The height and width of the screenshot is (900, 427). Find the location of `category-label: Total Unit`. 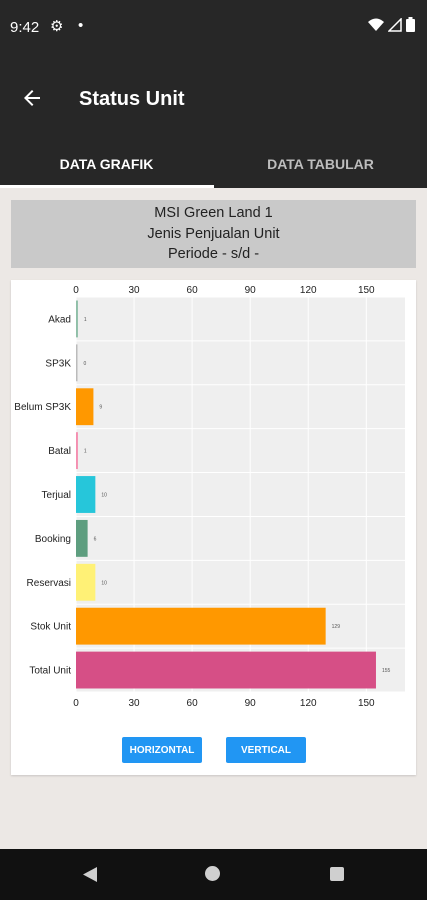

category-label: Total Unit is located at coordinates (50, 671).